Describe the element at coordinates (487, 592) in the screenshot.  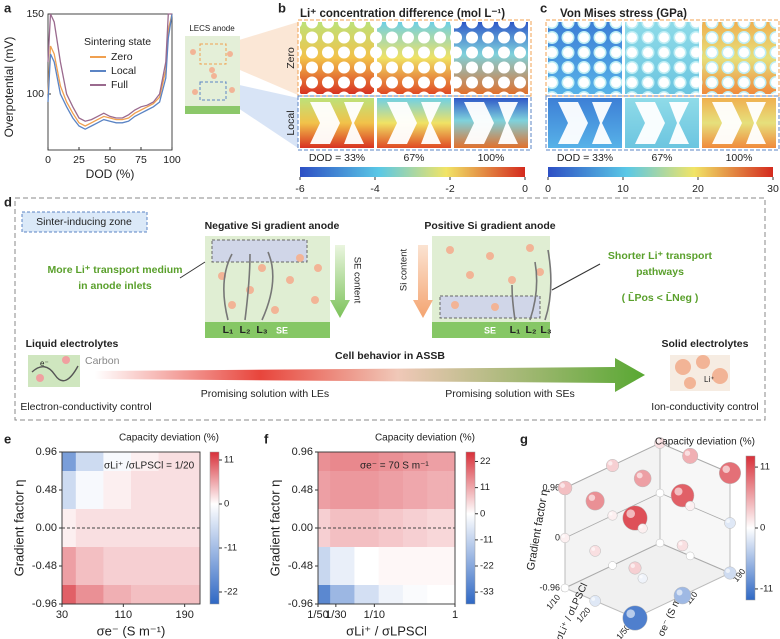
I see `colorbar-tick-label: -33` at that location.